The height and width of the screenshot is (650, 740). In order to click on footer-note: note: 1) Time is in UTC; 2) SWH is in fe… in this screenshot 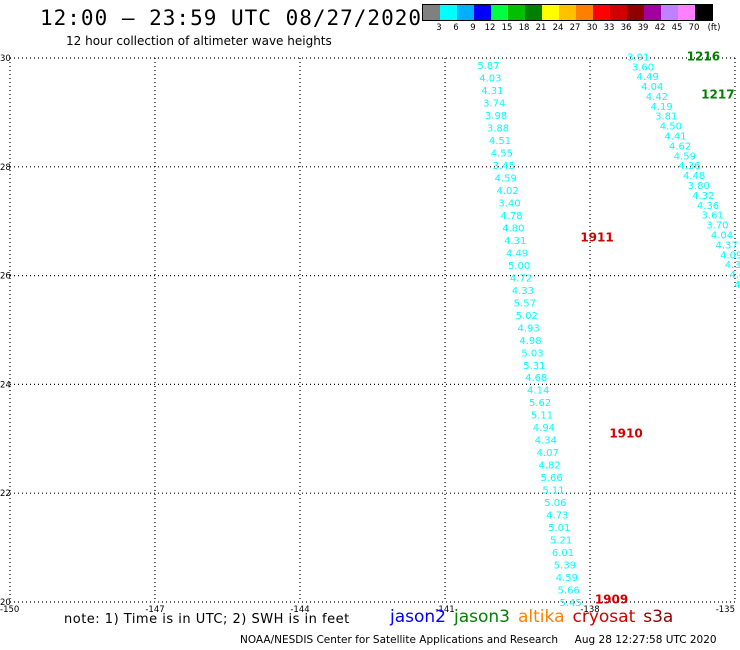, I will do `click(207, 619)`.